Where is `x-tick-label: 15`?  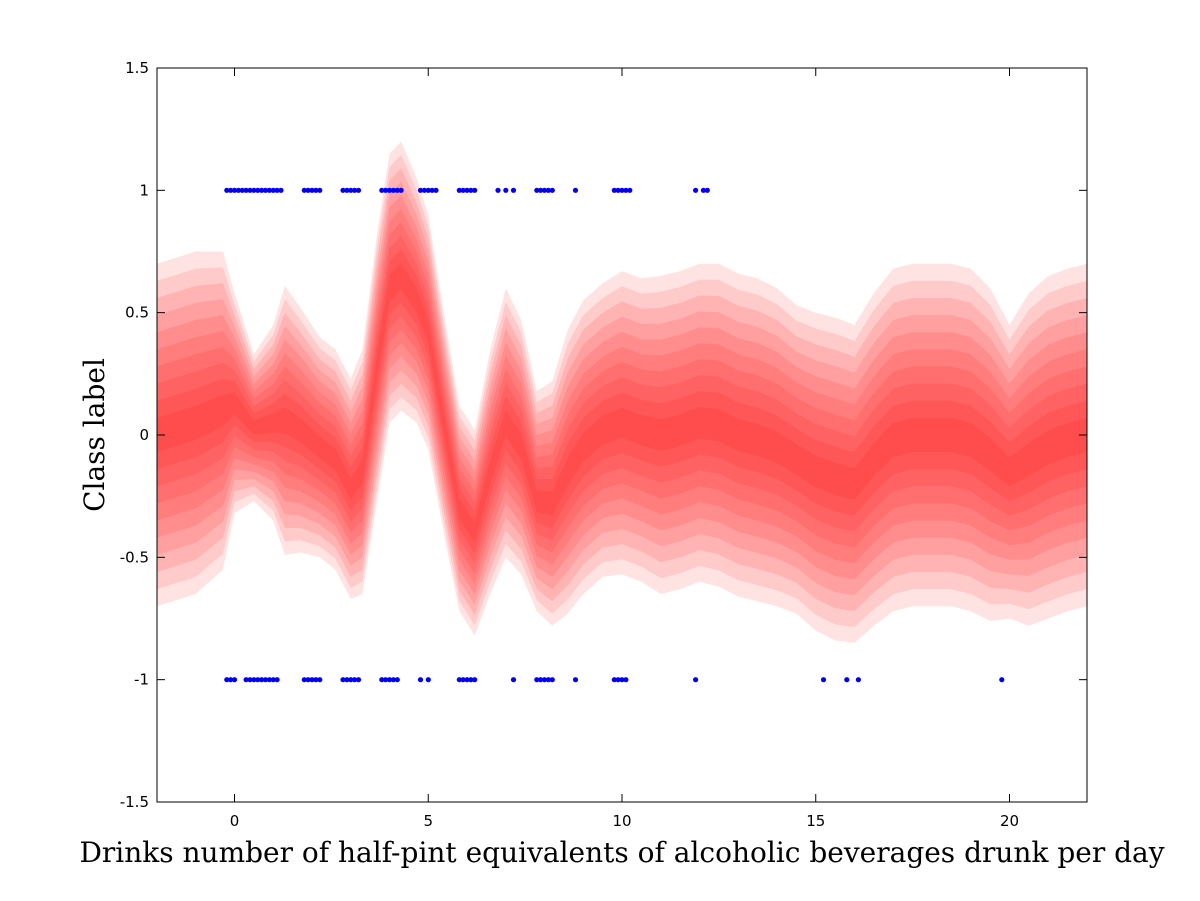
x-tick-label: 15 is located at coordinates (815, 821).